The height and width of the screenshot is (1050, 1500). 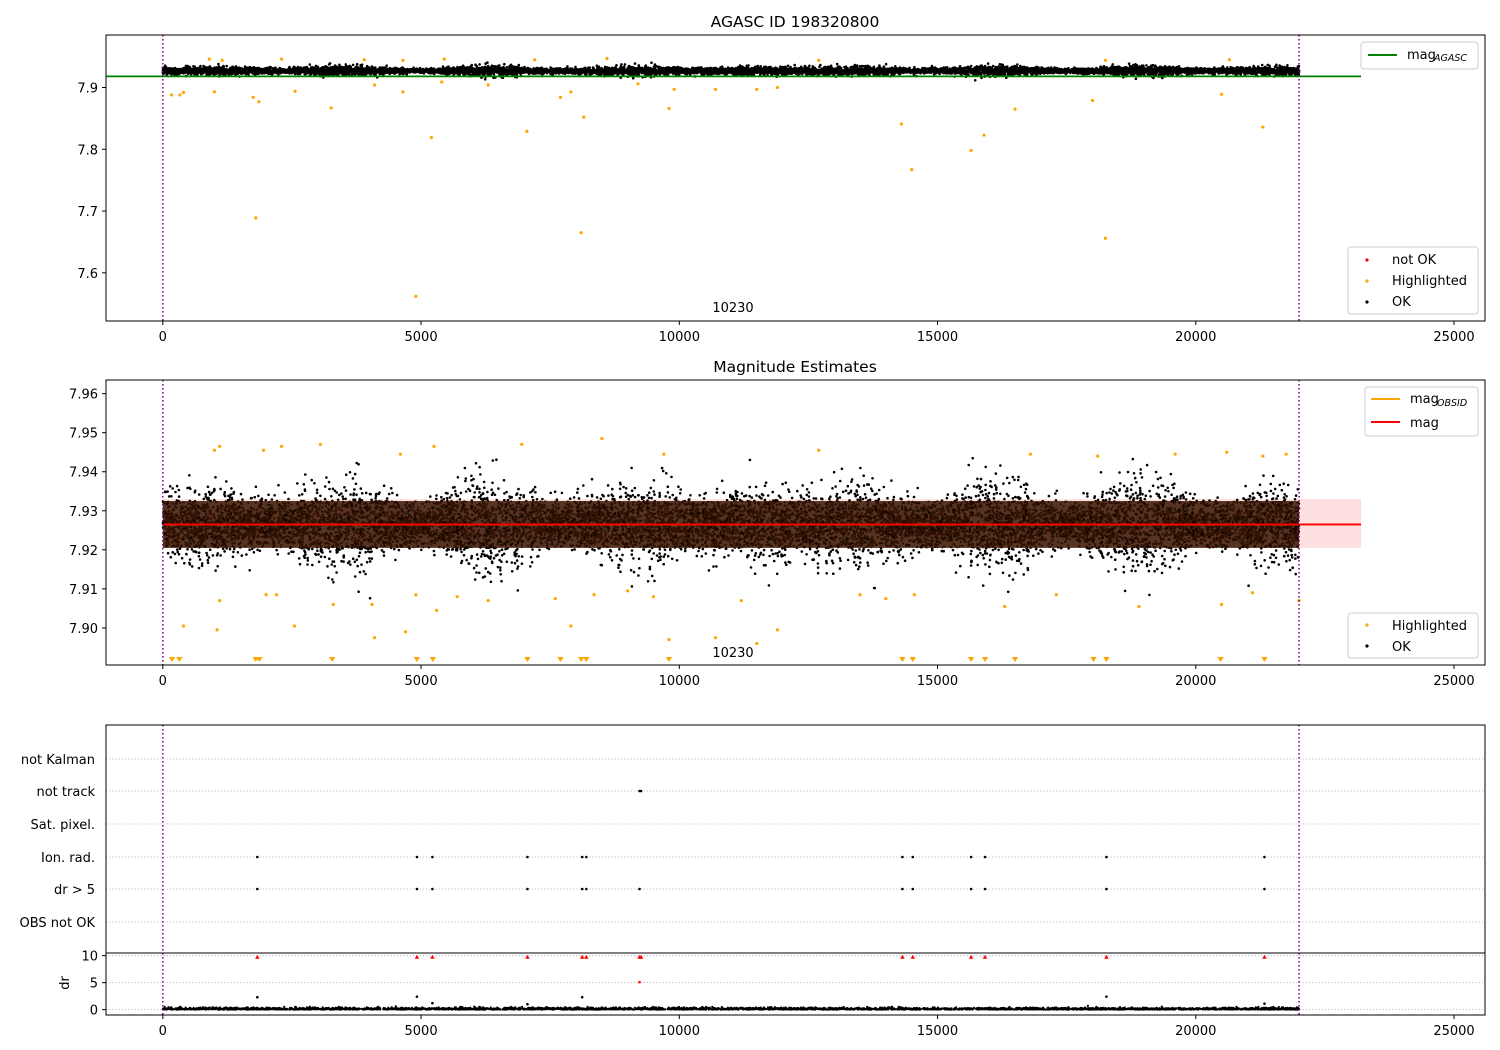 What do you see at coordinates (83, 590) in the screenshot?
I see `panel2-ytick-label-1: 7.91` at bounding box center [83, 590].